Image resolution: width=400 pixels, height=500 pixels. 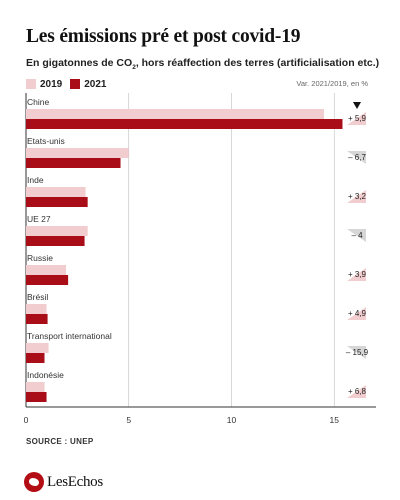 What do you see at coordinates (134, 68) in the screenshot?
I see `subtitle-subscript: 2` at bounding box center [134, 68].